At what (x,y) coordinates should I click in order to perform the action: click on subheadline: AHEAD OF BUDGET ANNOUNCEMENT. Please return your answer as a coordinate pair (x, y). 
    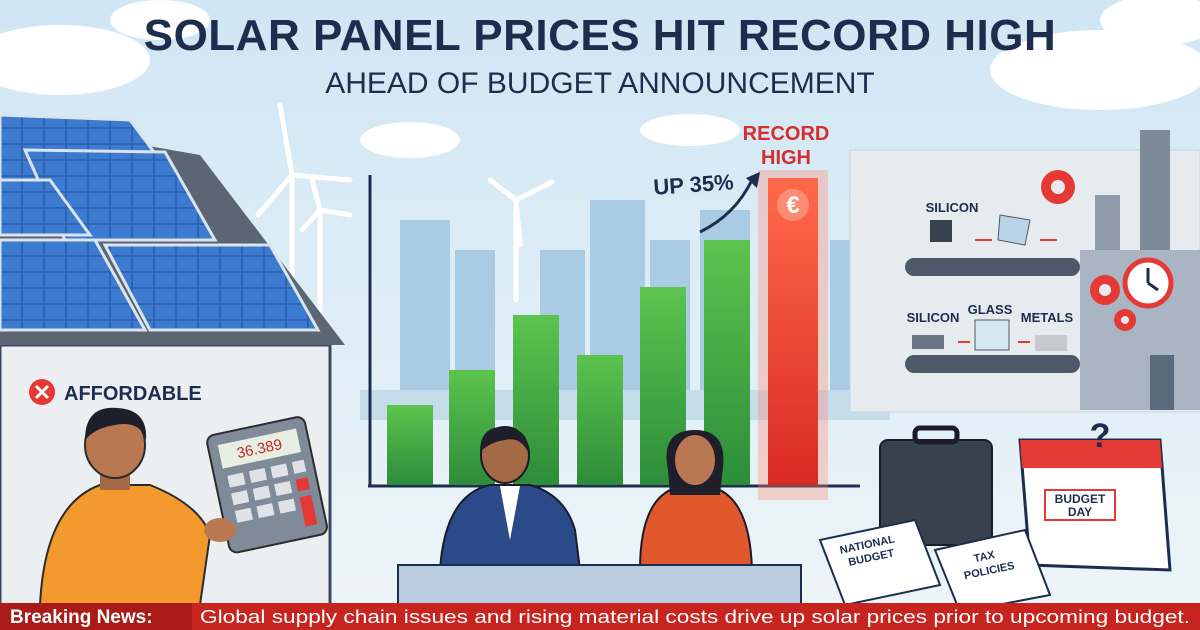
    Looking at the image, I should click on (600, 83).